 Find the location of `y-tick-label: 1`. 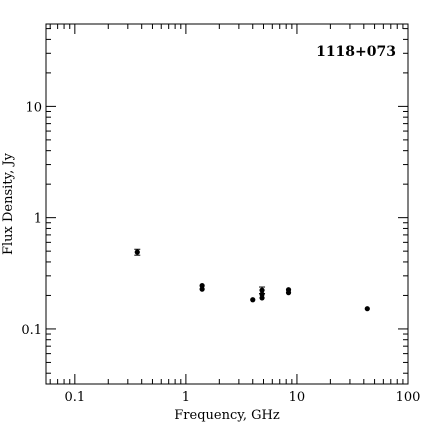

y-tick-label: 1 is located at coordinates (38, 219).